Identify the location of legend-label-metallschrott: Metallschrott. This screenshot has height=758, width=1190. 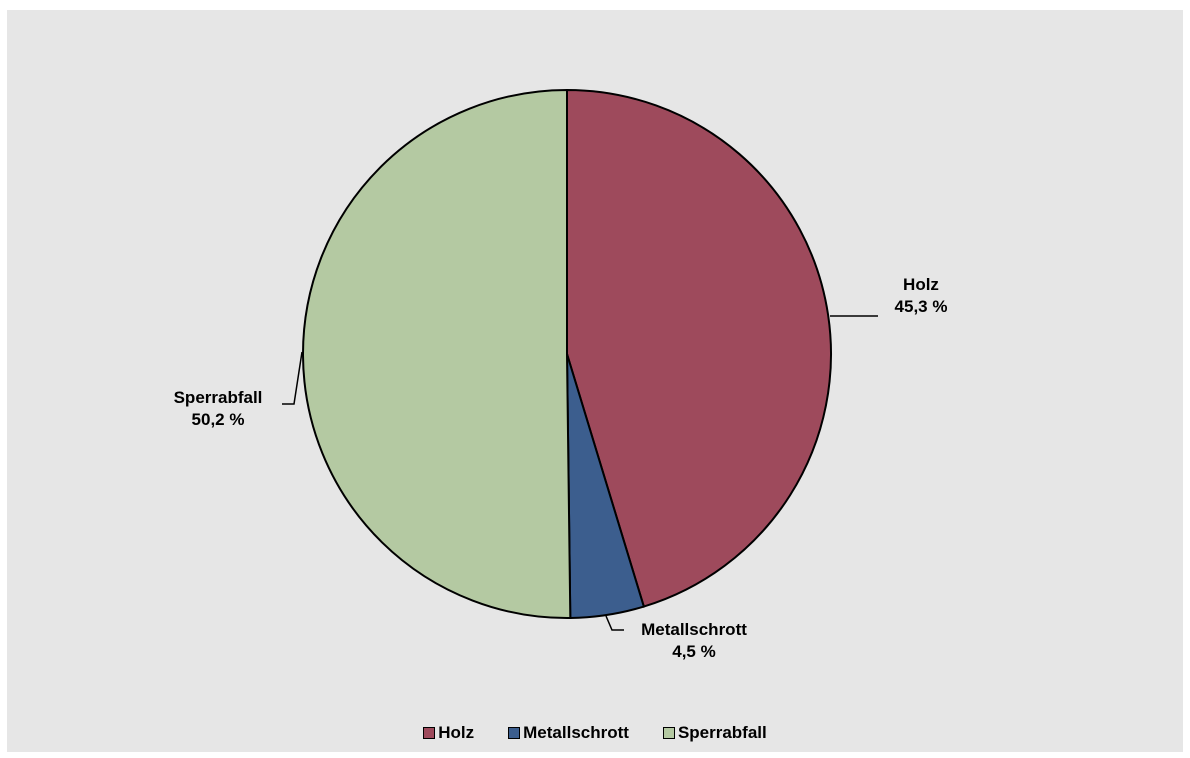
(576, 732).